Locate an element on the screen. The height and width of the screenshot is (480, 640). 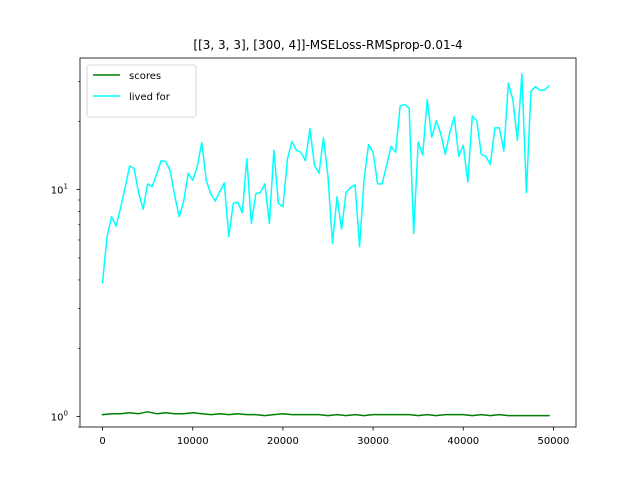
legend-box is located at coordinates (141, 91).